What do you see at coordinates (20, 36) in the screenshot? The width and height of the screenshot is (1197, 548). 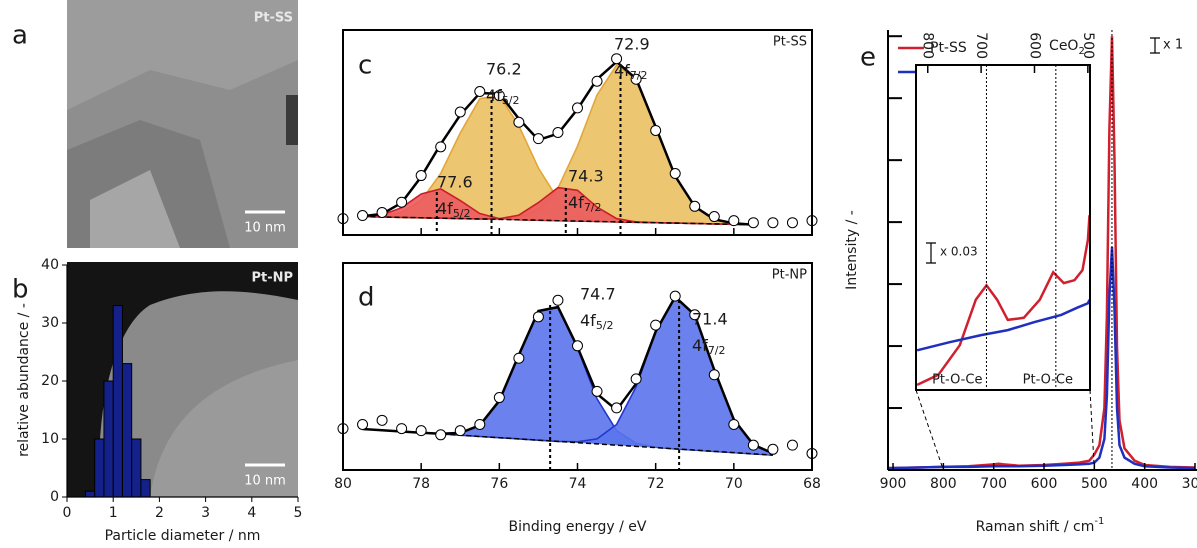 I see `panel-letter: a` at bounding box center [20, 36].